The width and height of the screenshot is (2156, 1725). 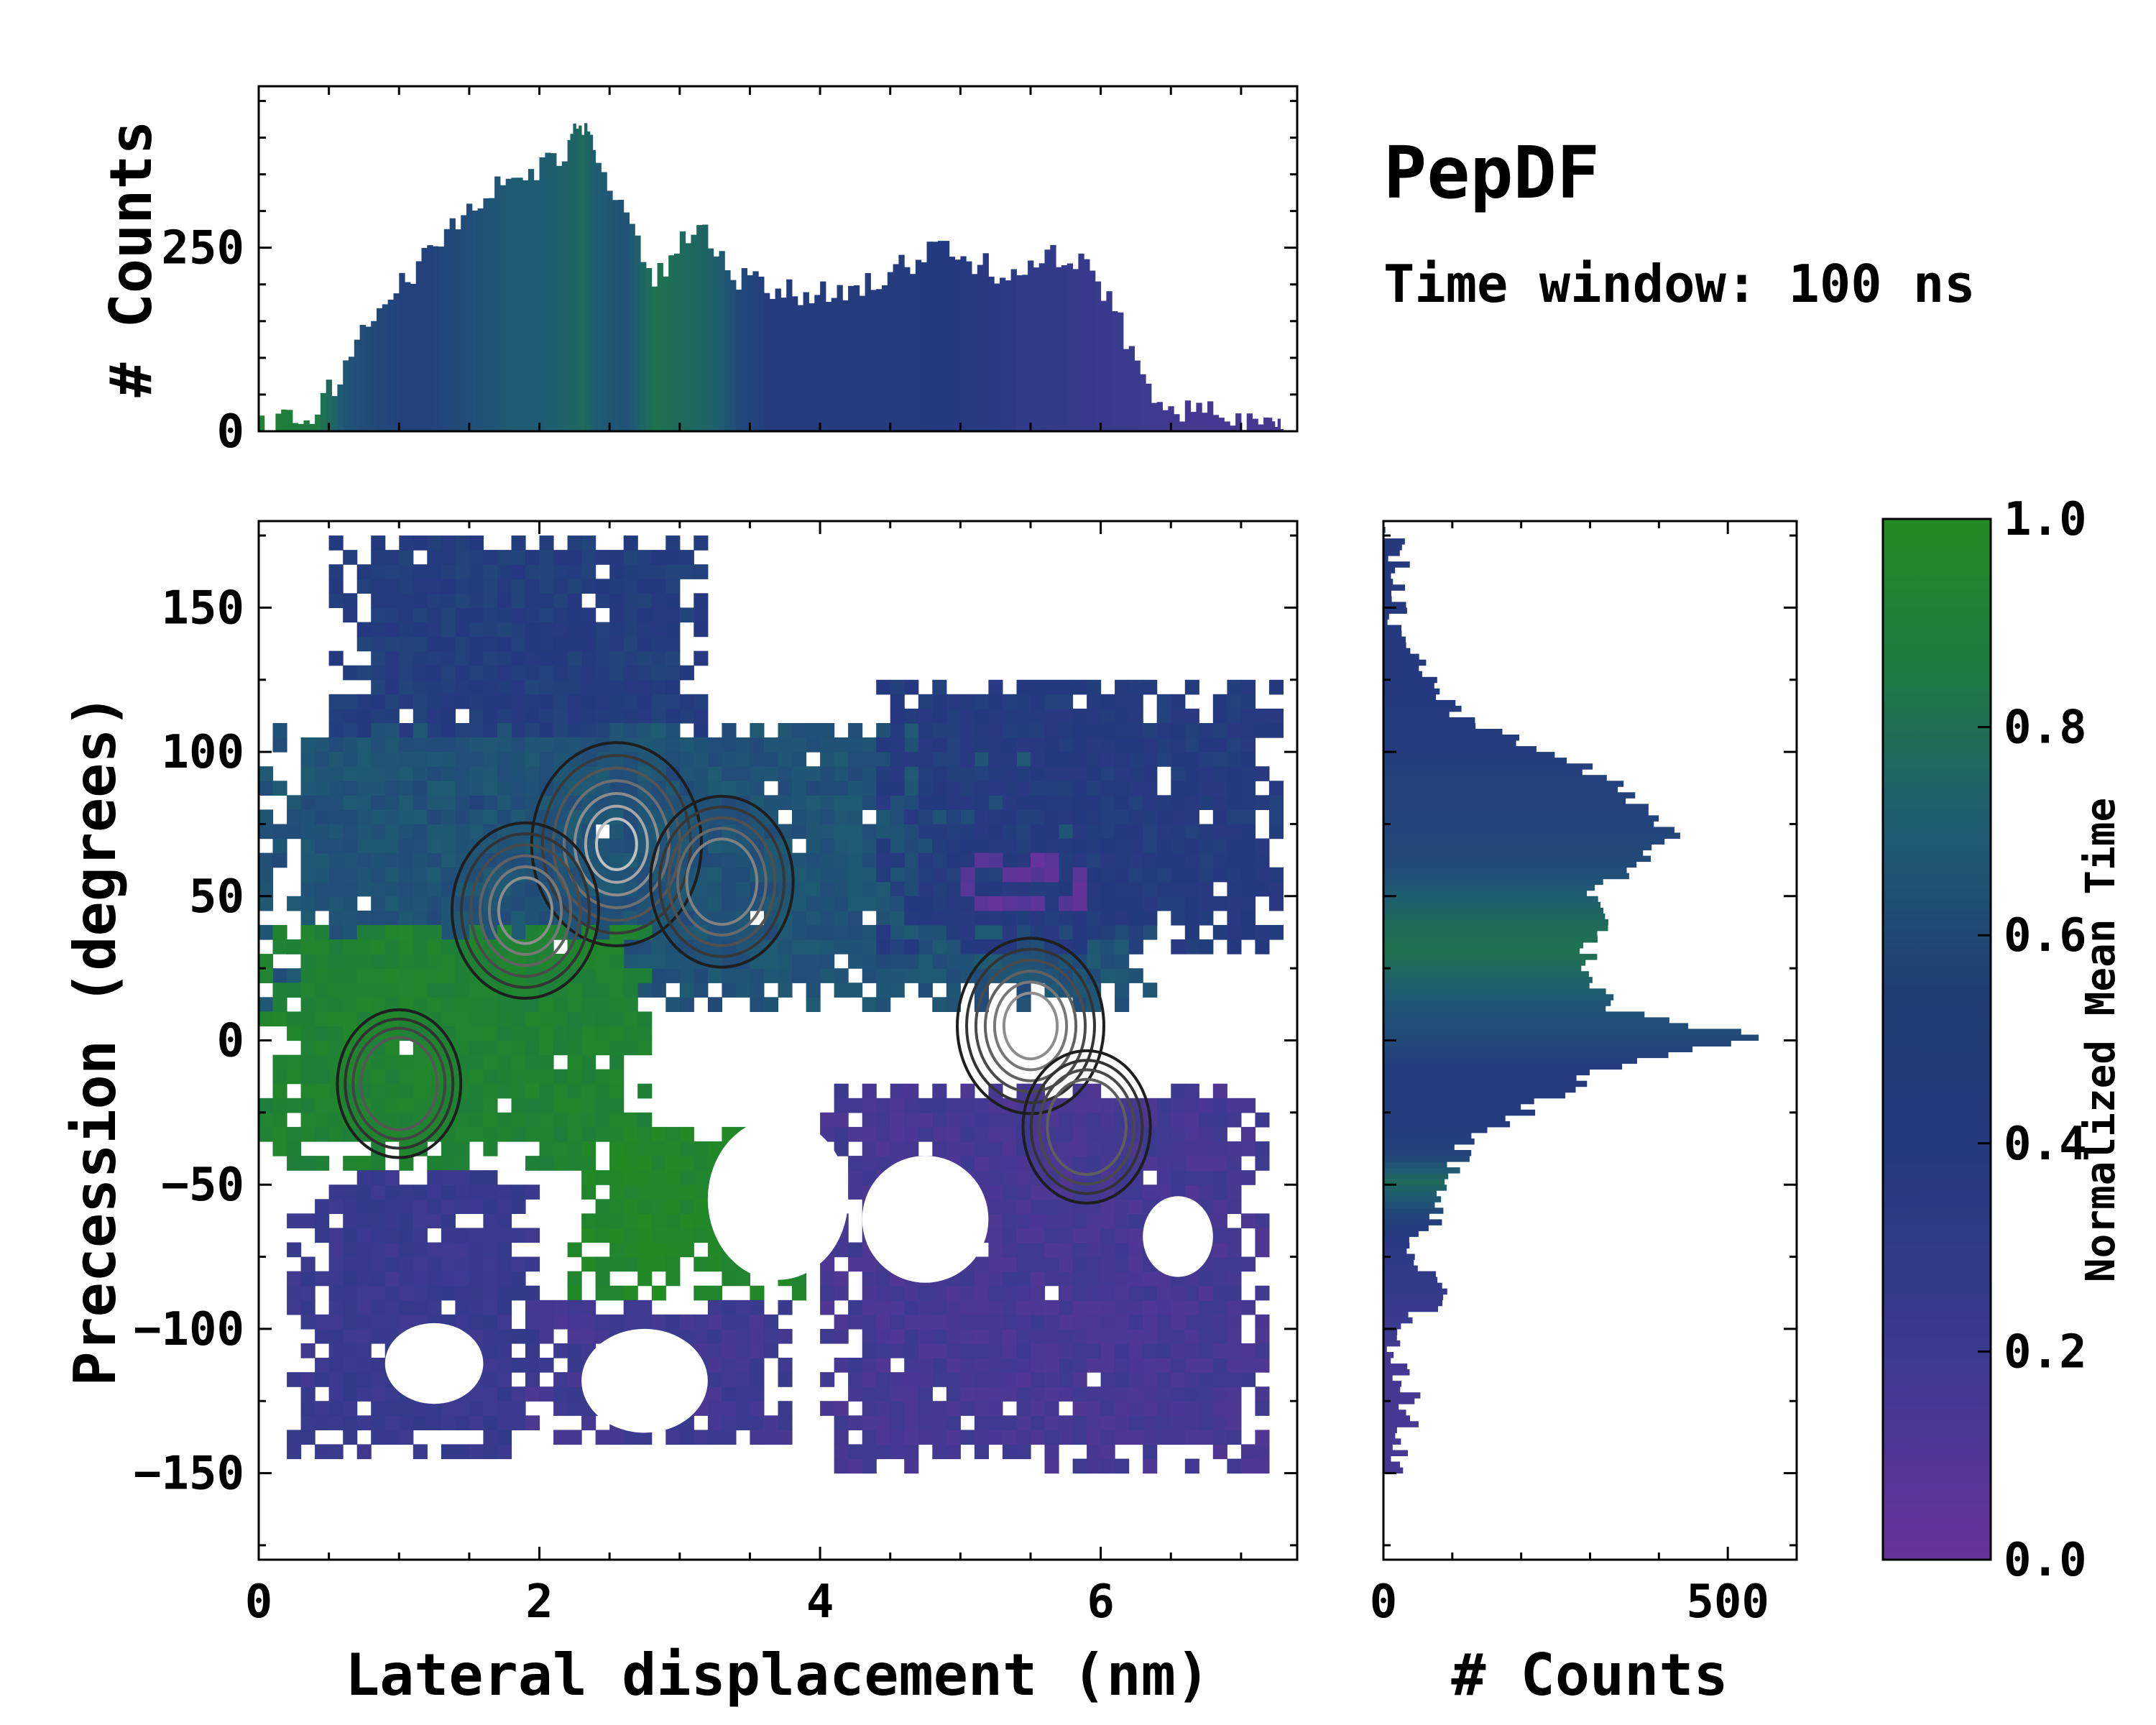 I want to click on y-tick-label: −100, so click(x=189, y=1329).